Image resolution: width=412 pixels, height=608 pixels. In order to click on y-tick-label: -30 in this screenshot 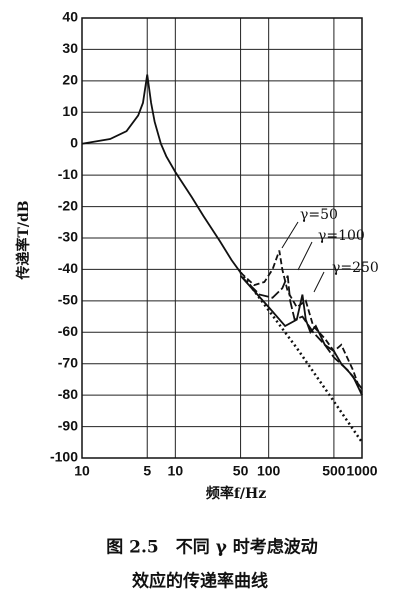, I will do `click(68, 237)`.